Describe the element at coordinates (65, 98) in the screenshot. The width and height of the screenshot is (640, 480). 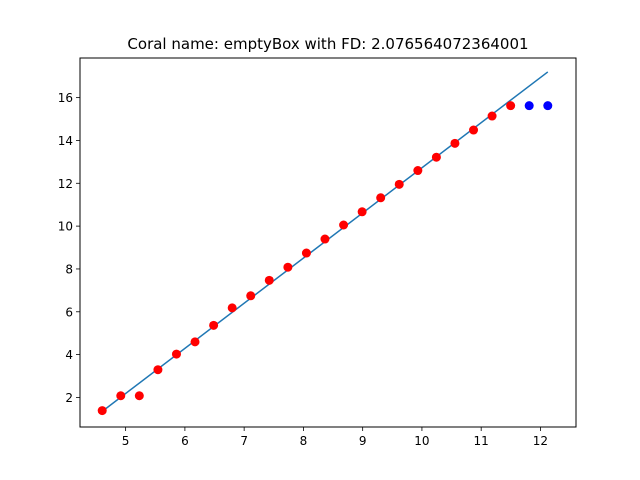
I see `y-tick-label: 16` at that location.